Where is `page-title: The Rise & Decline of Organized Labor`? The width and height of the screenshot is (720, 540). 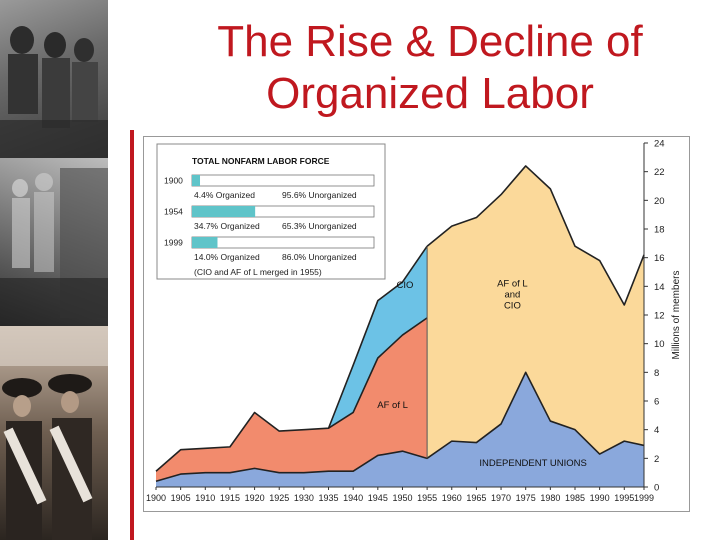 page-title: The Rise & Decline of Organized Labor is located at coordinates (430, 68).